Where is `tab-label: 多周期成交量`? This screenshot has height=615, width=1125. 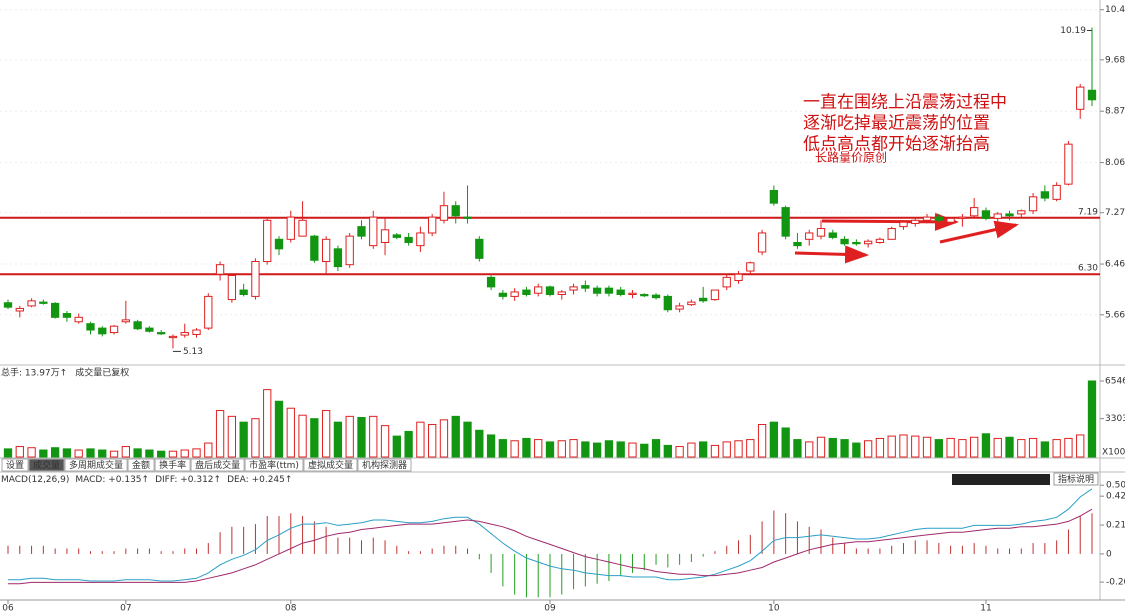
tab-label: 多周期成交量 is located at coordinates (96, 465).